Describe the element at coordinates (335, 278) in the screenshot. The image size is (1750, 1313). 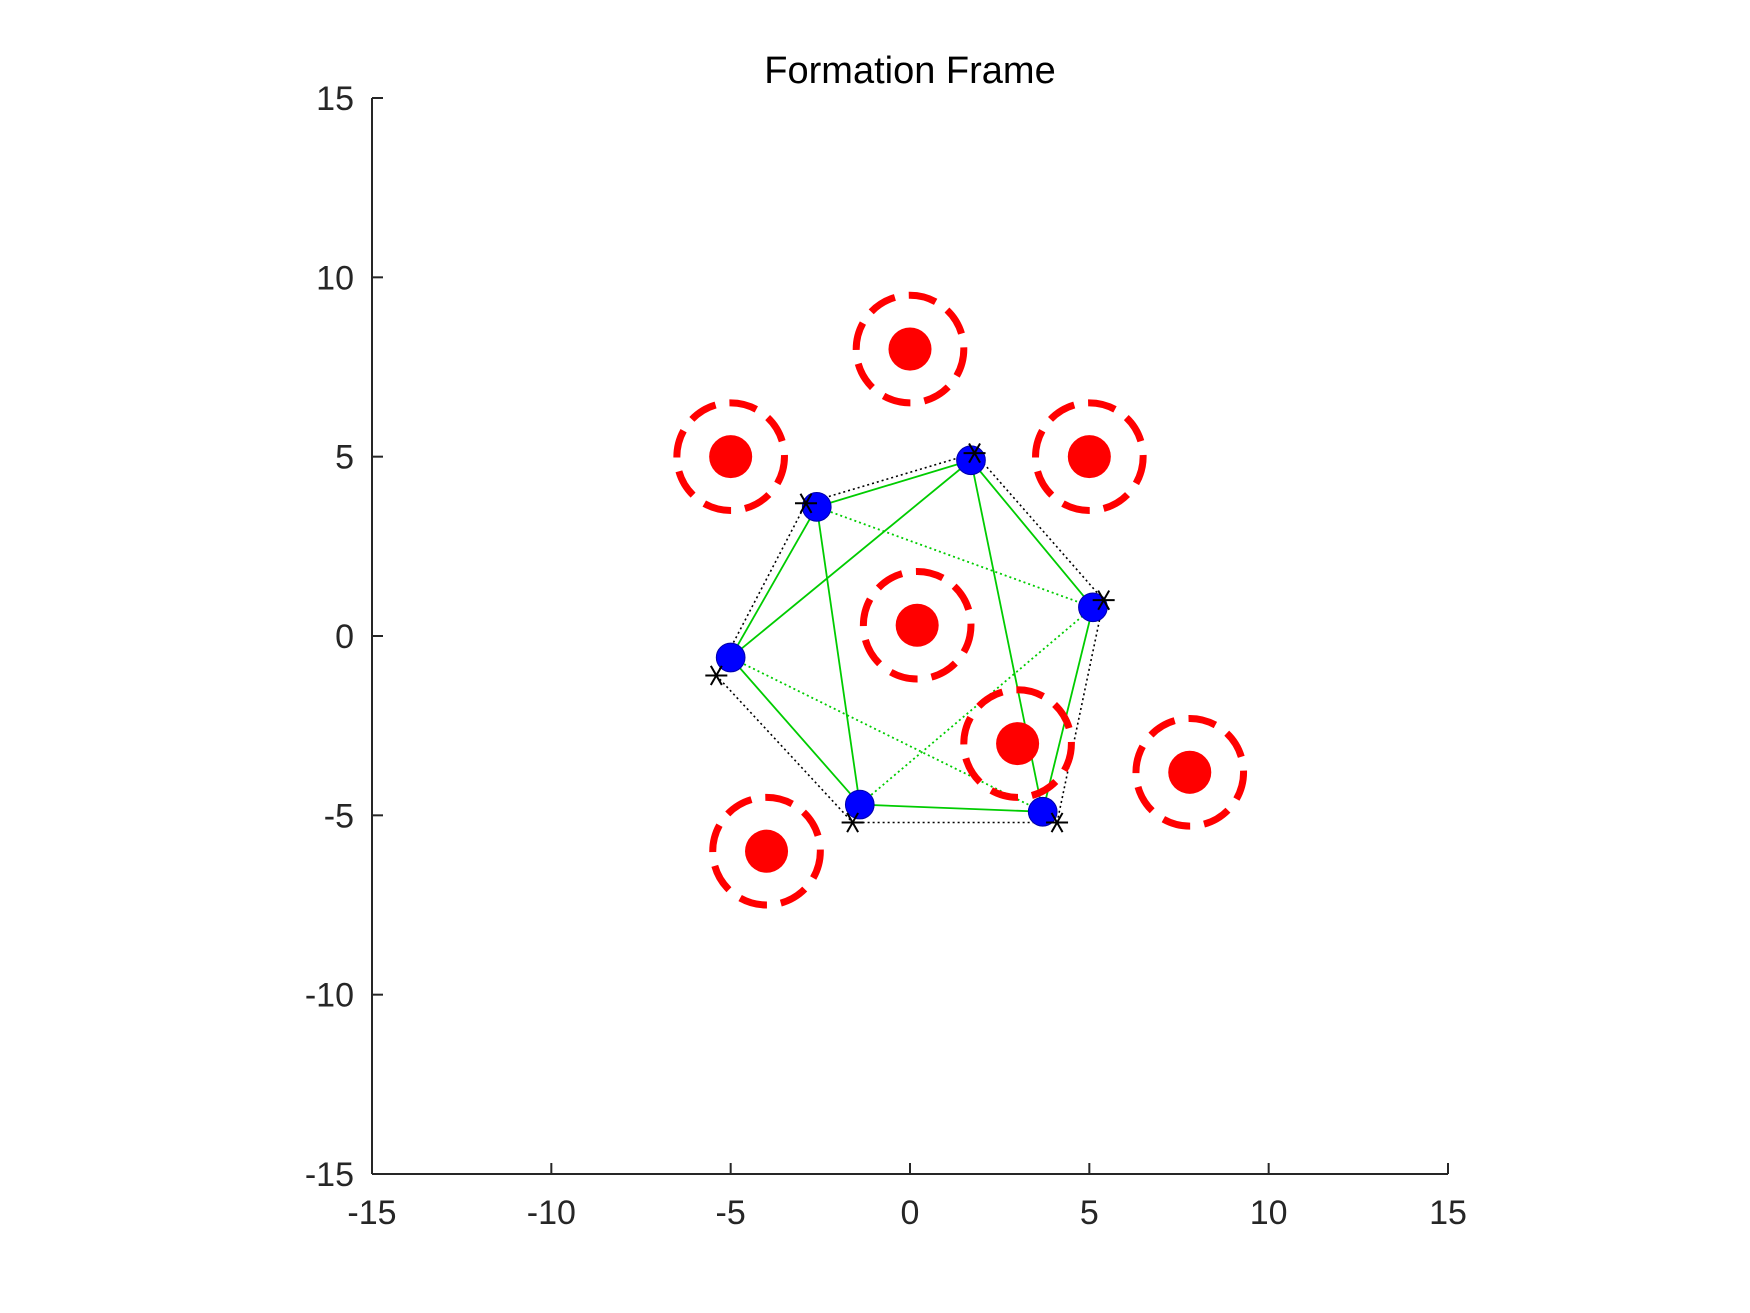
I see `y-tick-label: 10` at that location.